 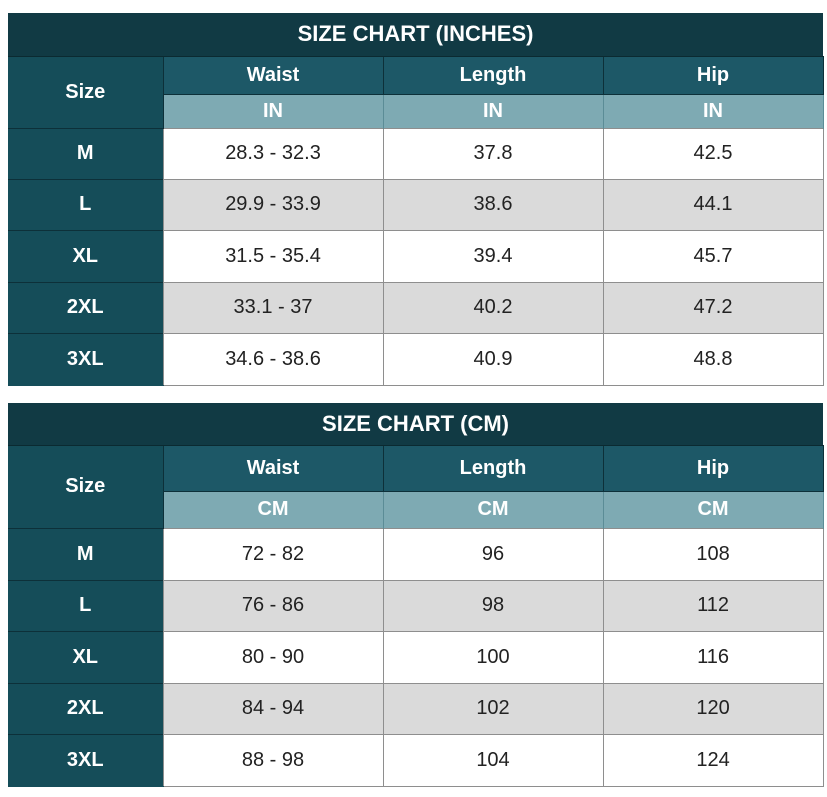 What do you see at coordinates (273, 255) in the screenshot?
I see `waist-value: 31.5 - 35.4` at bounding box center [273, 255].